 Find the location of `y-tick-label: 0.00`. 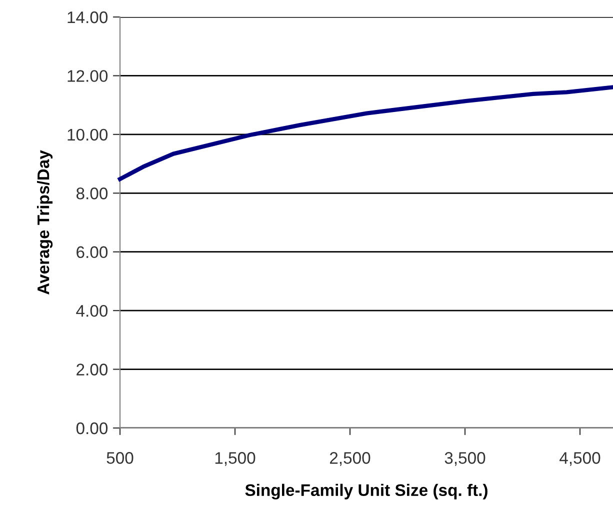

y-tick-label: 0.00 is located at coordinates (92, 428).